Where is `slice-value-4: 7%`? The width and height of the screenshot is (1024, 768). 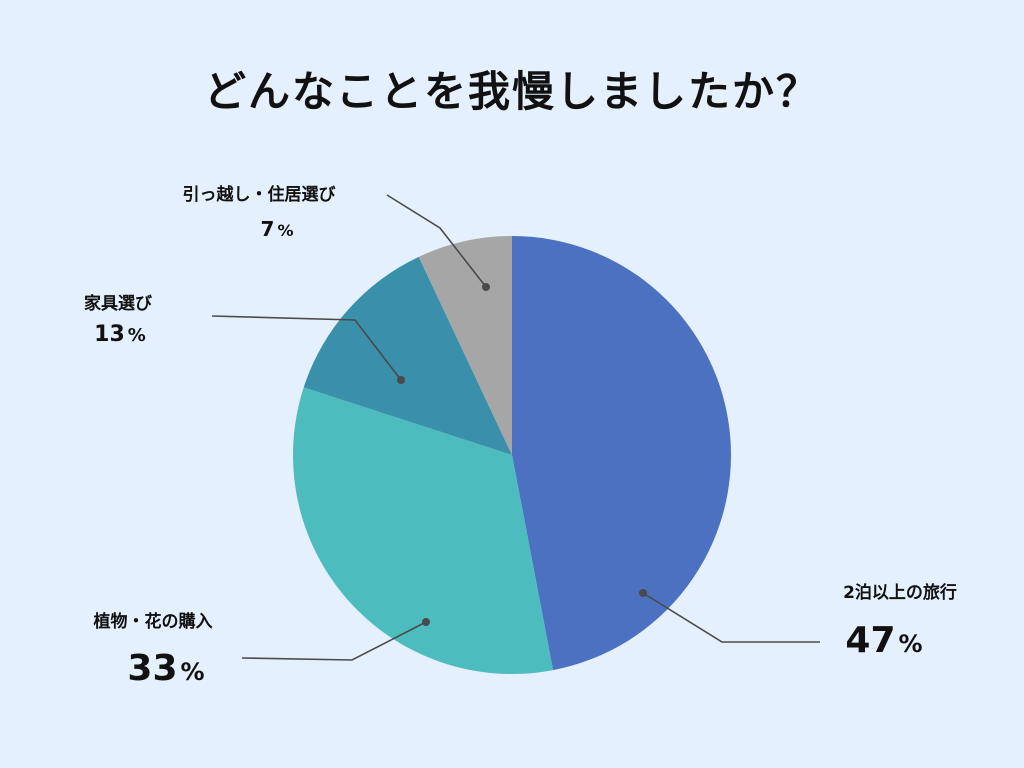 slice-value-4: 7% is located at coordinates (277, 229).